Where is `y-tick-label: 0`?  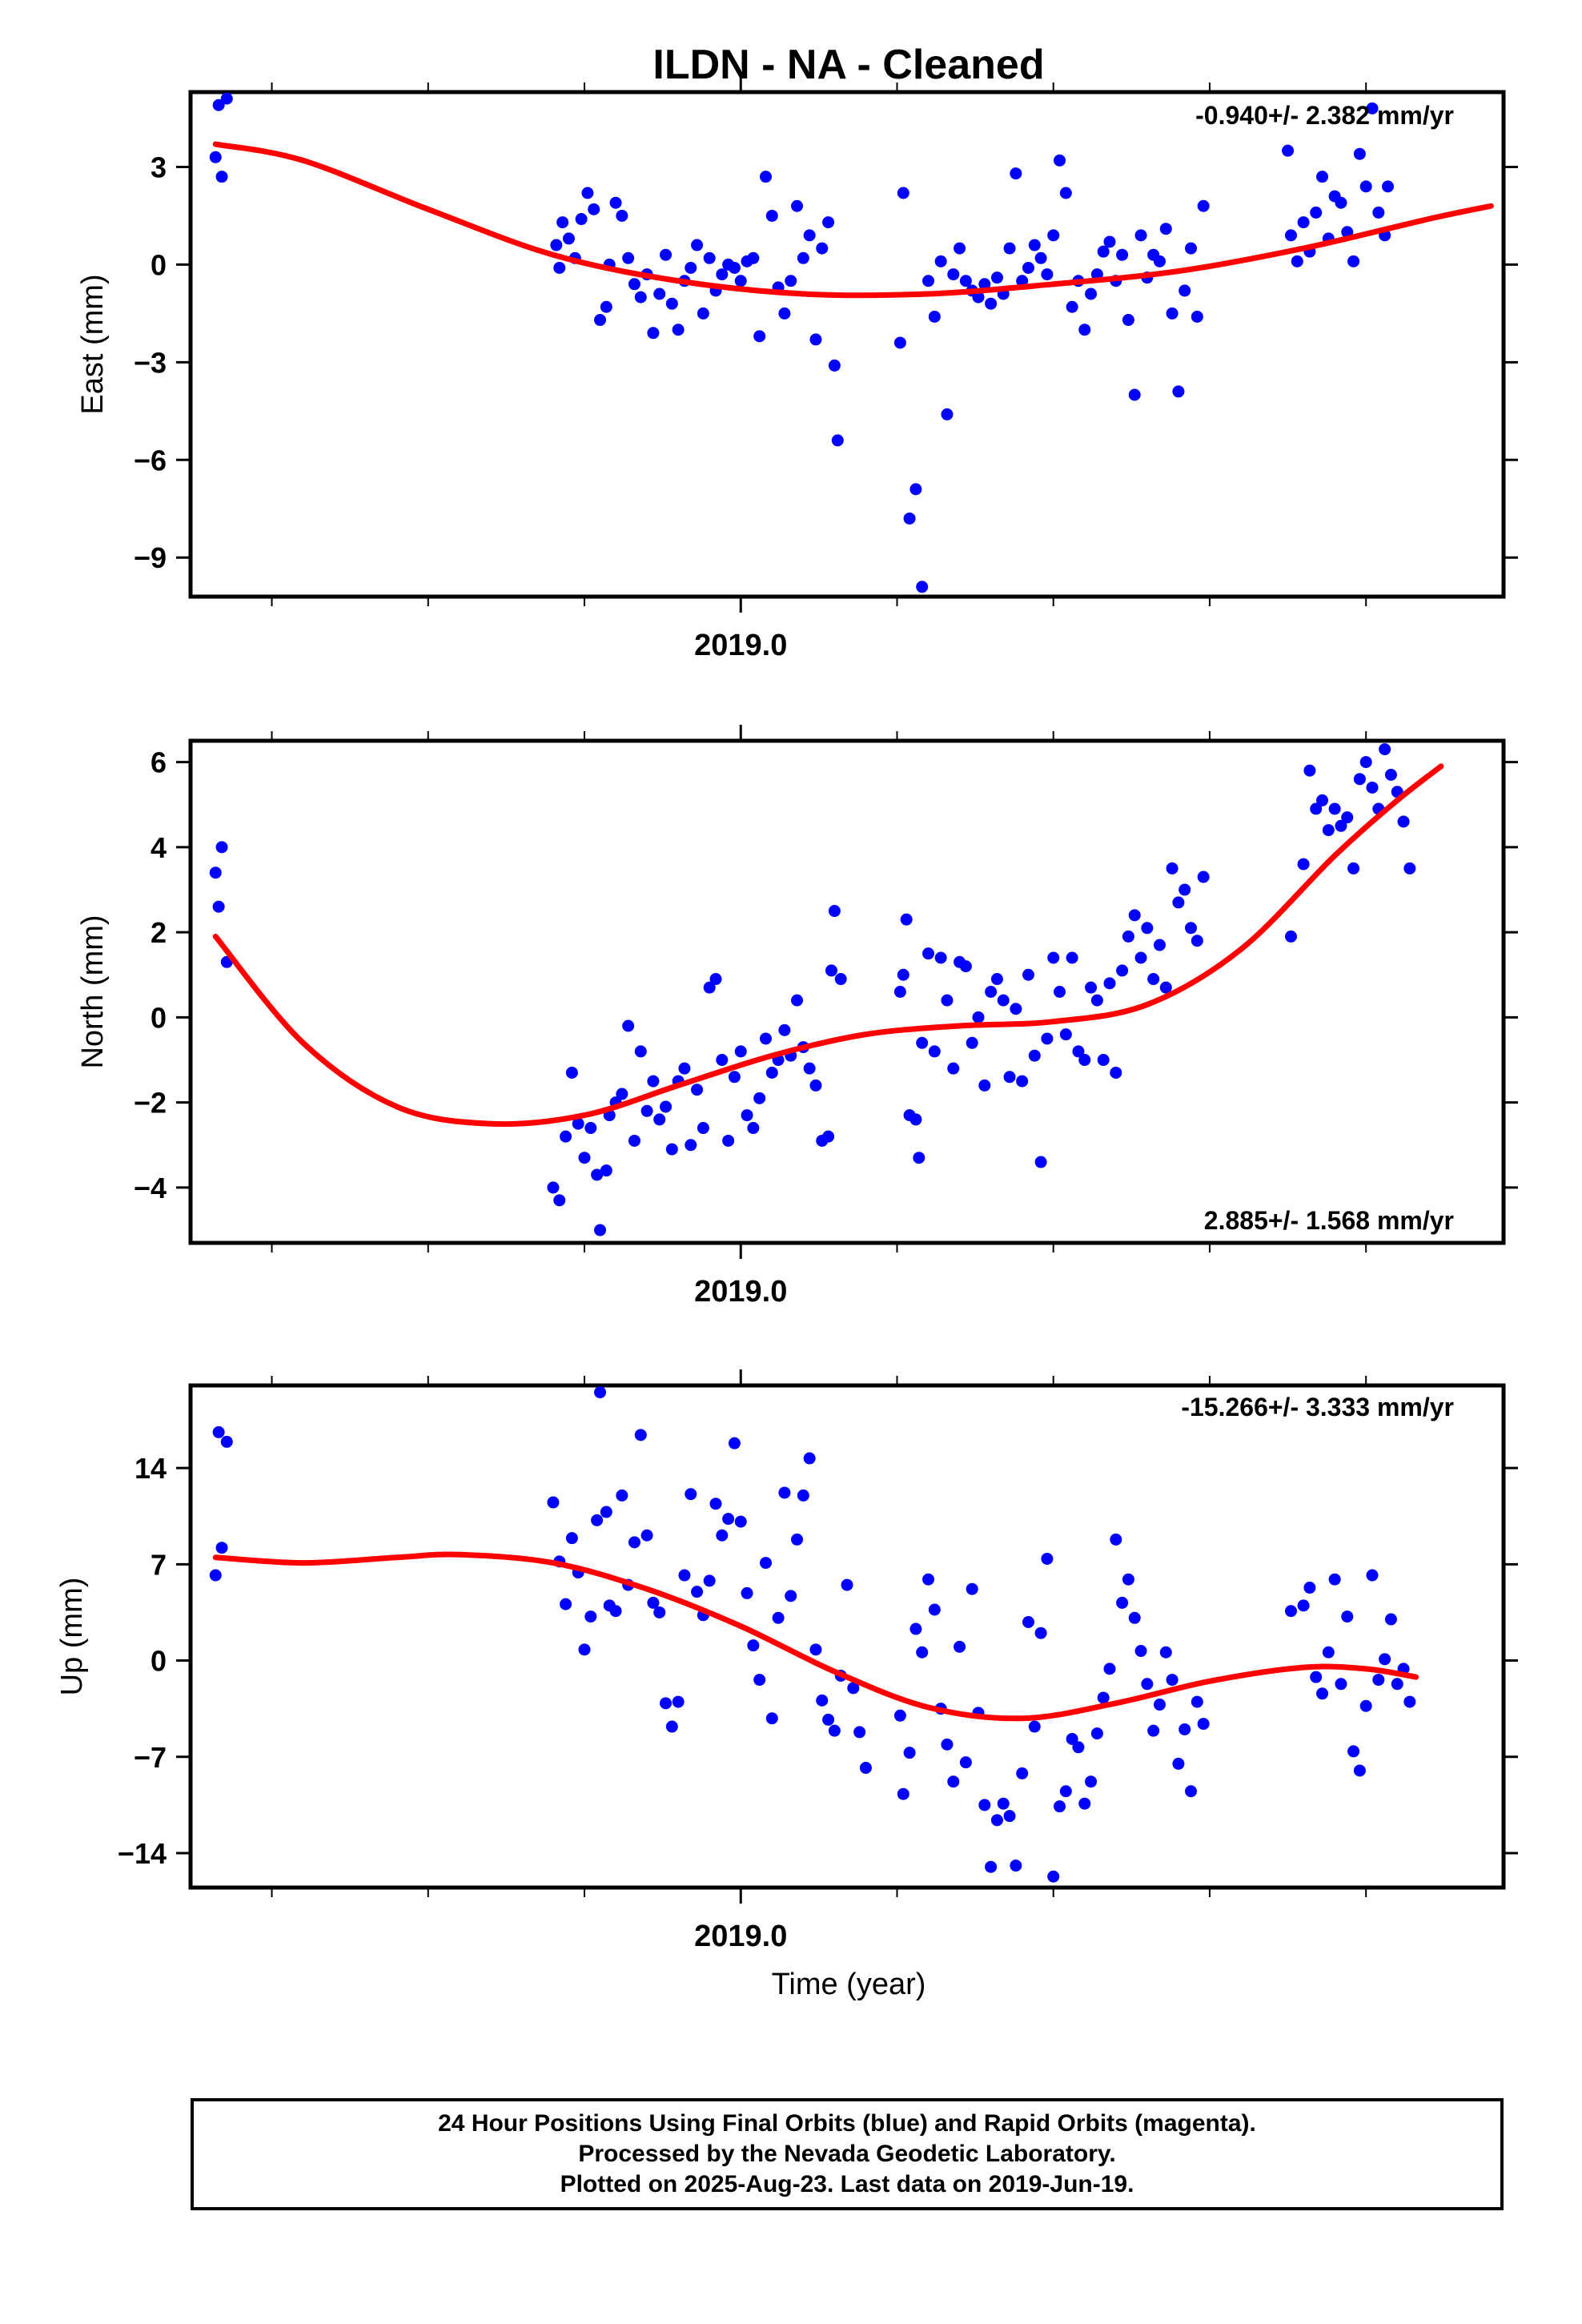 y-tick-label: 0 is located at coordinates (159, 1017).